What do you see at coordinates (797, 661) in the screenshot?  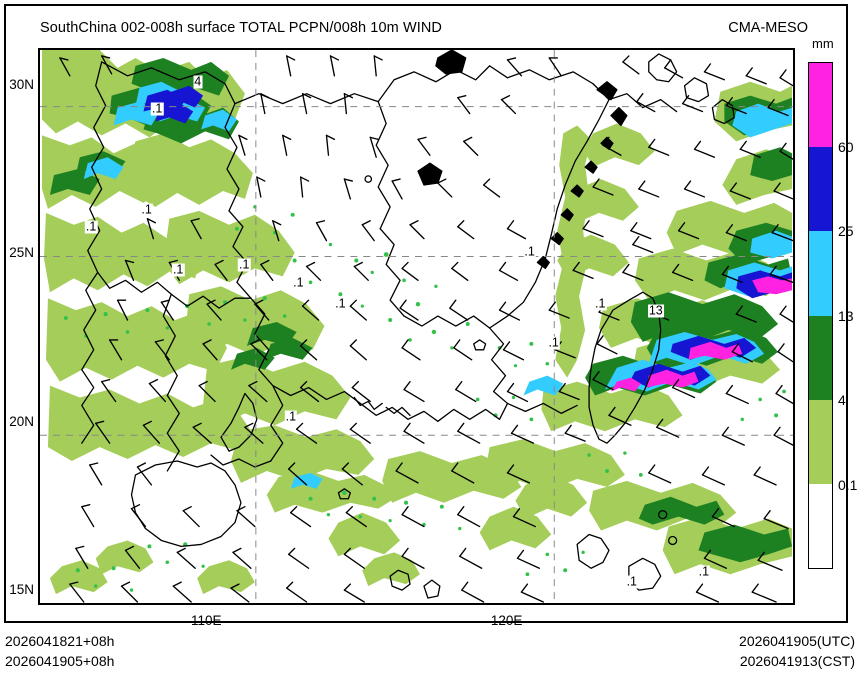 I see `footer-cst-time: 2026041913(CST)` at bounding box center [797, 661].